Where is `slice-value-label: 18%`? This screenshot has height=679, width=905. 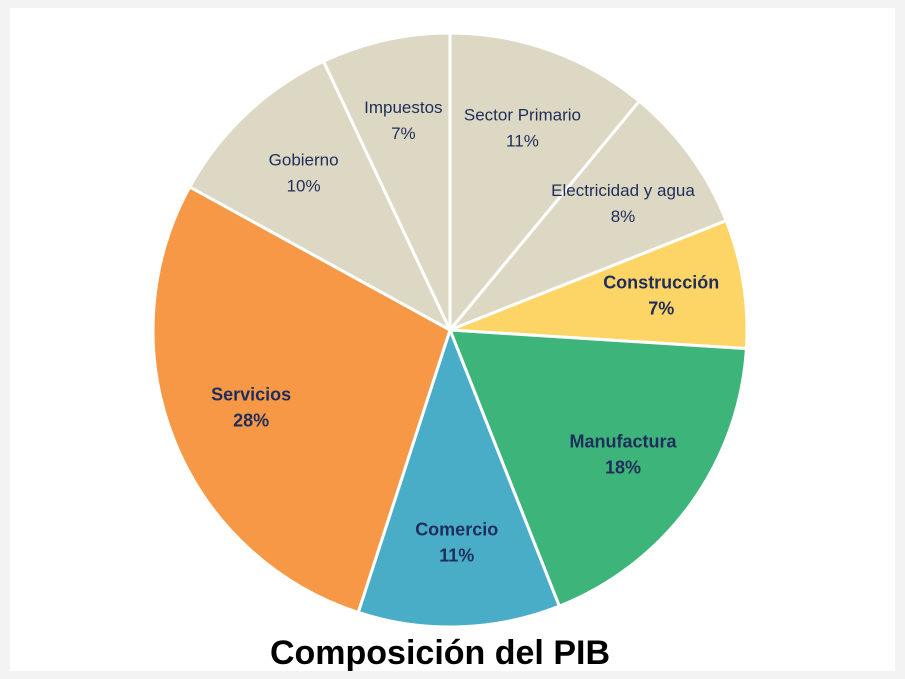
slice-value-label: 18% is located at coordinates (623, 467).